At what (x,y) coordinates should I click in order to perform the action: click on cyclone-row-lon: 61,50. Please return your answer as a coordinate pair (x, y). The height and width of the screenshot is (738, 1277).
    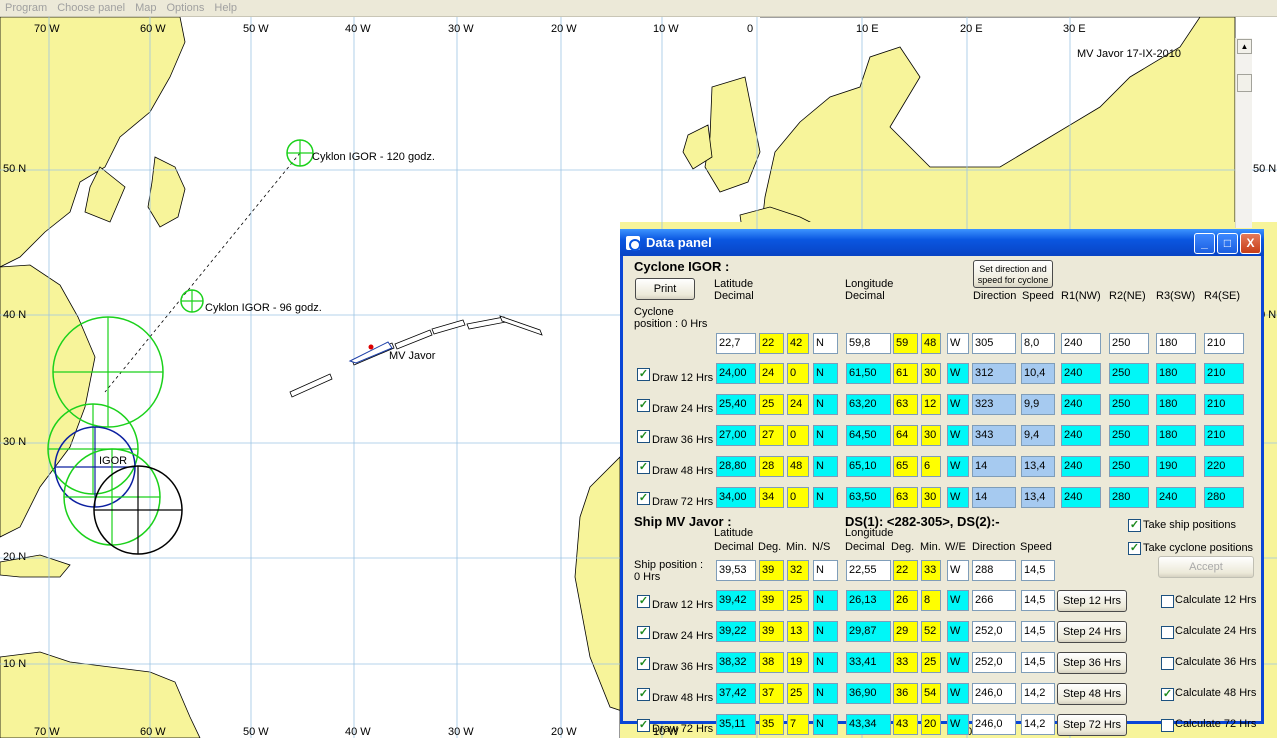
    Looking at the image, I should click on (868, 373).